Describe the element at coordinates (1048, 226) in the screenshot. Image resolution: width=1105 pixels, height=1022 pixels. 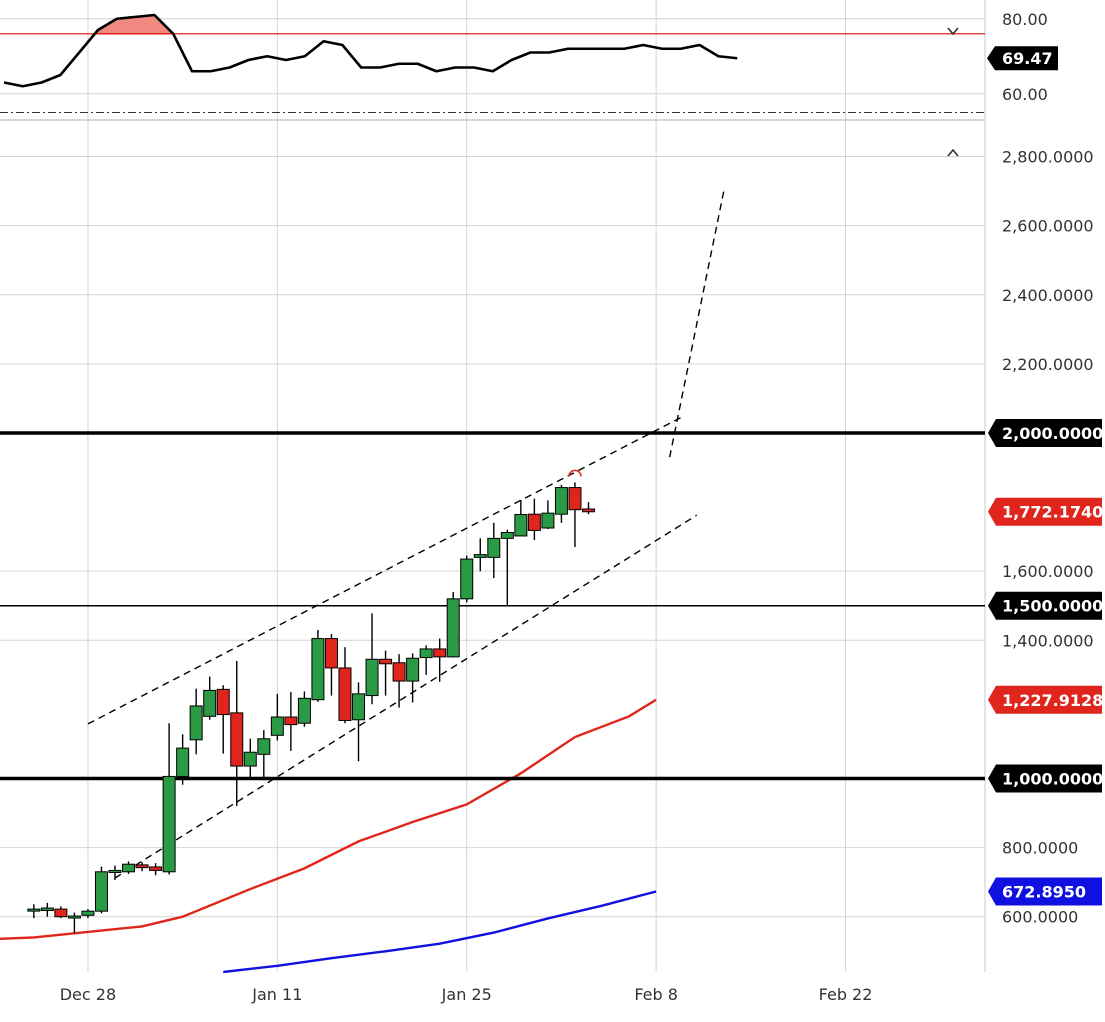
I see `price-tick-label: 2,600.0000` at that location.